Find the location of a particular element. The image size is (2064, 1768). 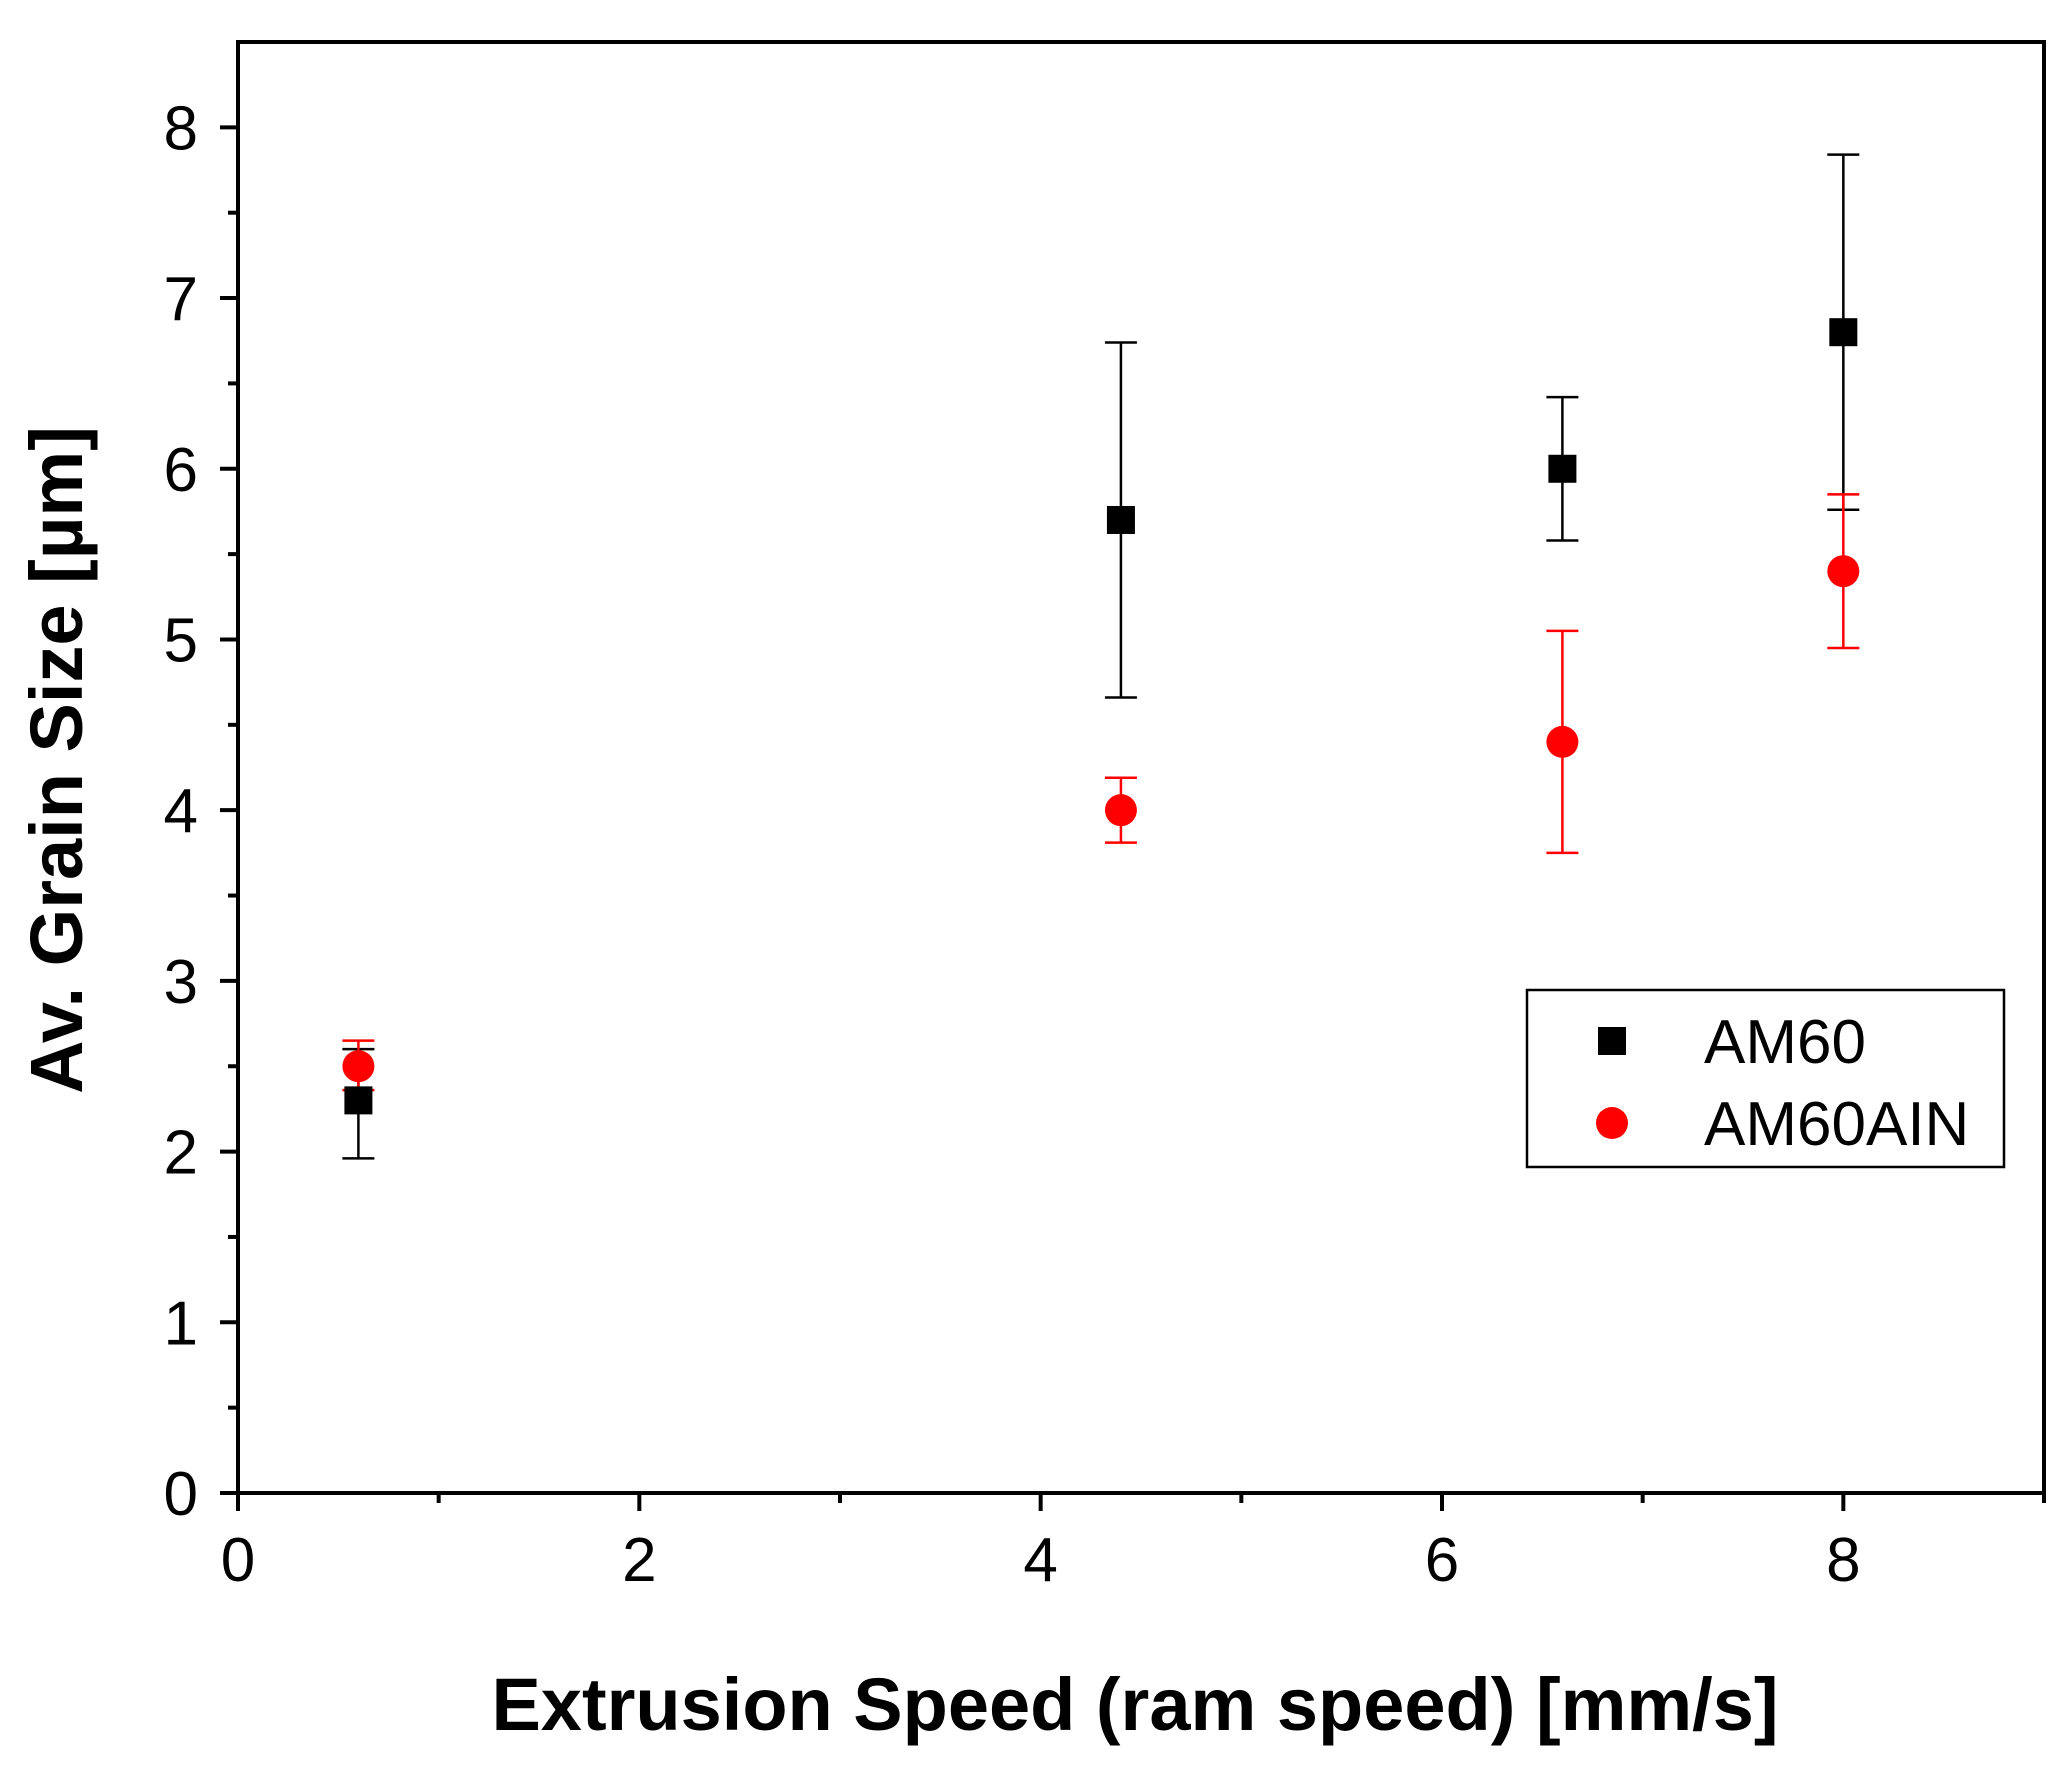

x-tick-label: 8 is located at coordinates (1843, 1560).